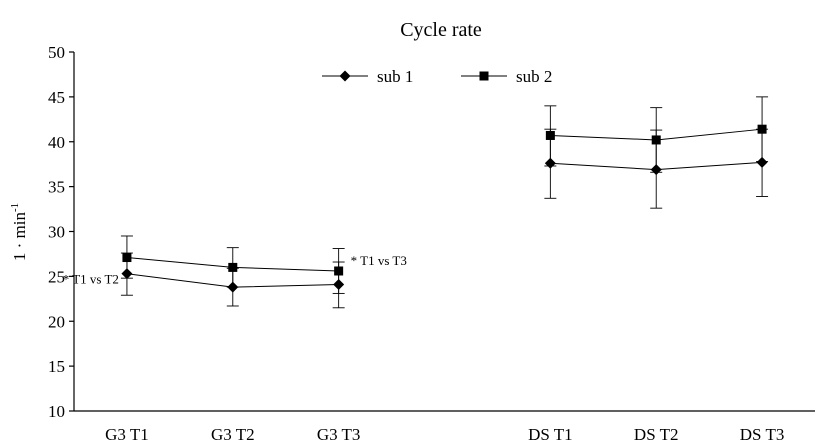 The image size is (827, 448). What do you see at coordinates (437, 76) in the screenshot?
I see `legend: sub 1 sub 2` at bounding box center [437, 76].